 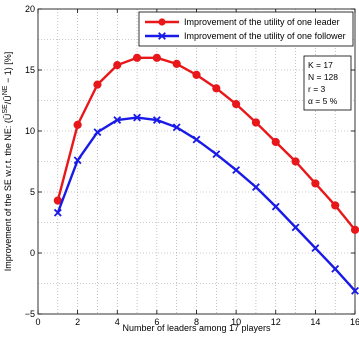 What do you see at coordinates (317, 89) in the screenshot?
I see `parameter-text: r = 3` at bounding box center [317, 89].